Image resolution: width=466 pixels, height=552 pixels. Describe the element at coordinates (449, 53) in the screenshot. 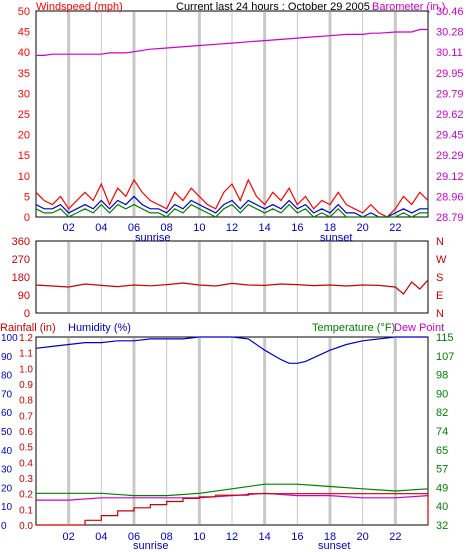

I see `barometer-y-tick-label: 30.11` at that location.